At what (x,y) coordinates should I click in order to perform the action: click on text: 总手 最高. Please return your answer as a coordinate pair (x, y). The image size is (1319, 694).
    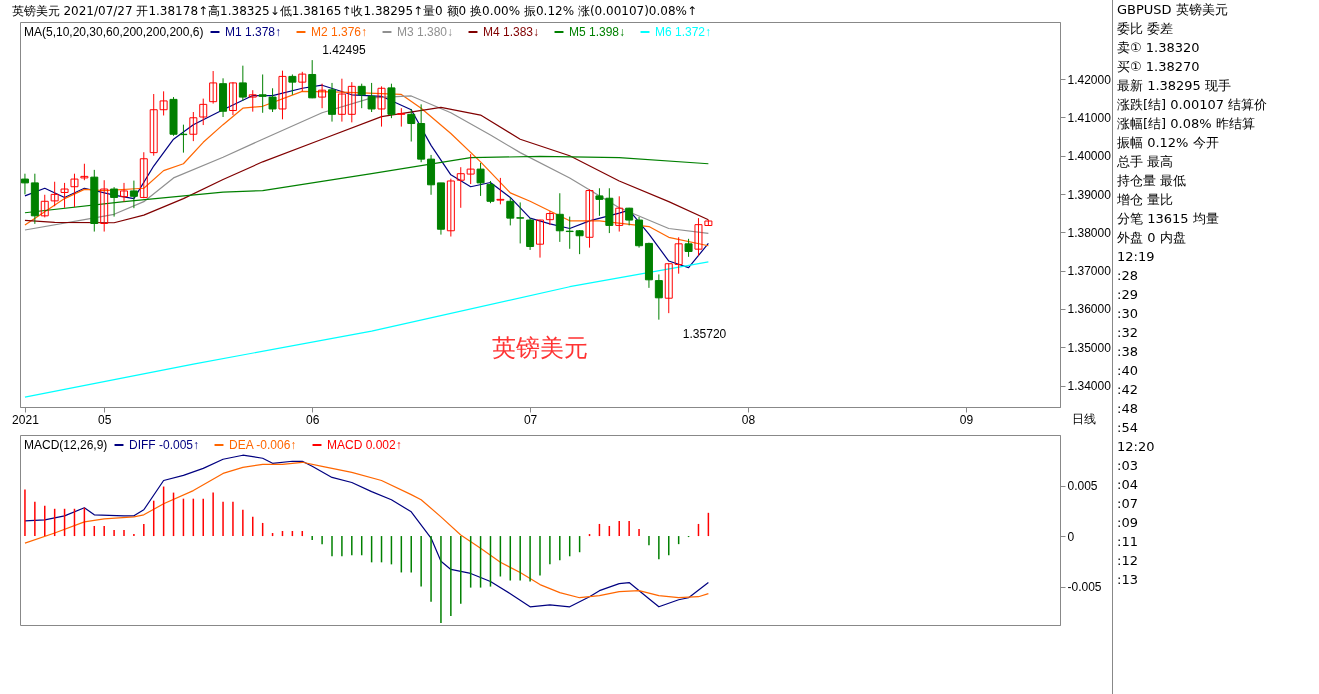
    Looking at the image, I should click on (1145, 162).